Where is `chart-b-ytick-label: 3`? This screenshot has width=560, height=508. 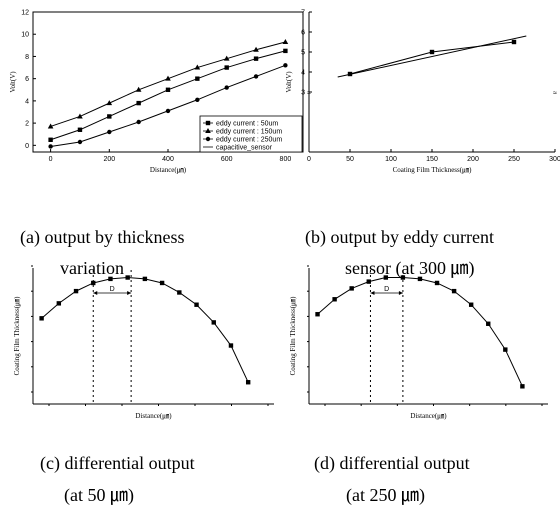 chart-b-ytick-label: 3 is located at coordinates (303, 93).